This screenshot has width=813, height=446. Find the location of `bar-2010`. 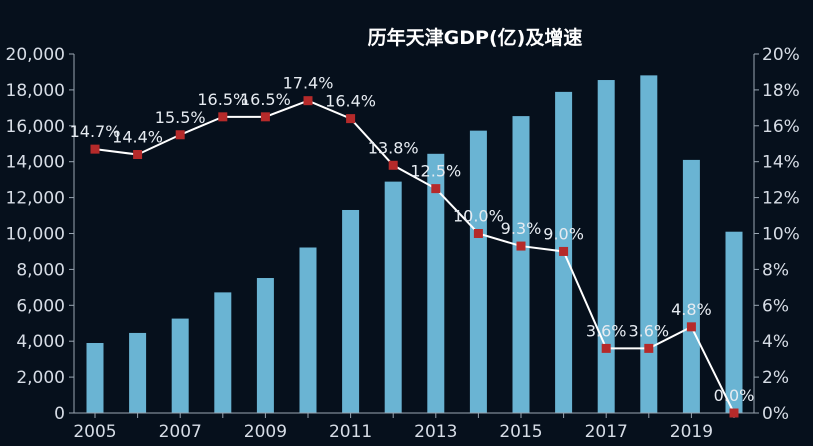

bar-2010 is located at coordinates (308, 330).